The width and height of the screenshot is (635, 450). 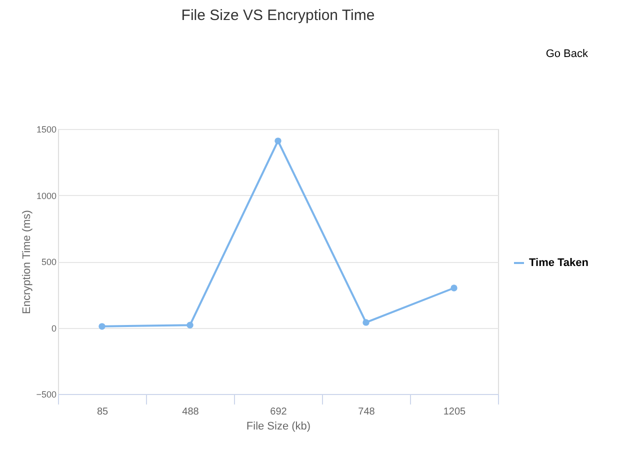 What do you see at coordinates (367, 412) in the screenshot?
I see `x-tick-label: 748` at bounding box center [367, 412].